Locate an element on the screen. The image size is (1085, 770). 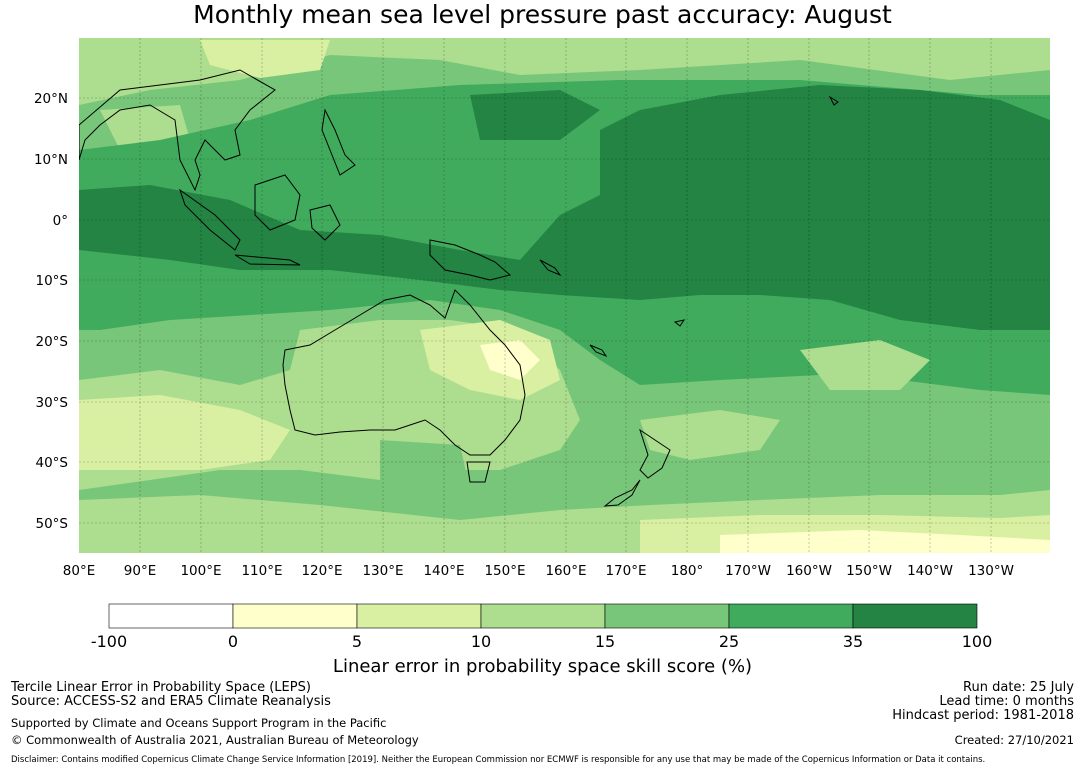
lon-label: 150°W is located at coordinates (869, 571).